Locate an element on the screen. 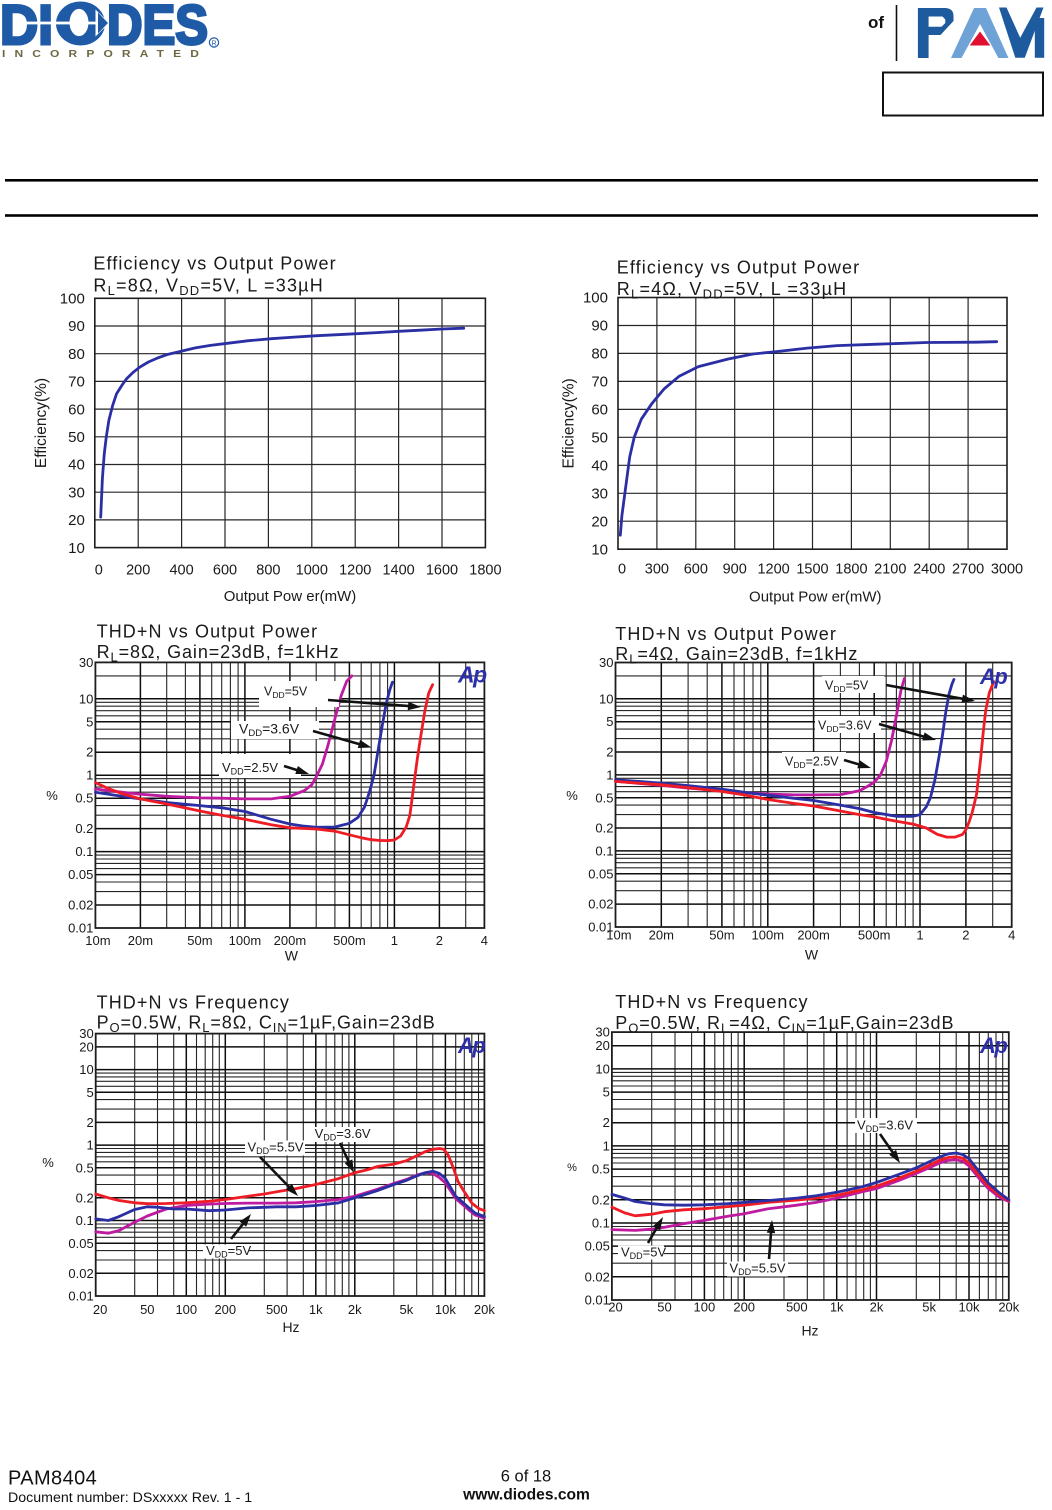 The width and height of the screenshot is (1052, 1510). svg-text: 0 is located at coordinates (622, 570).